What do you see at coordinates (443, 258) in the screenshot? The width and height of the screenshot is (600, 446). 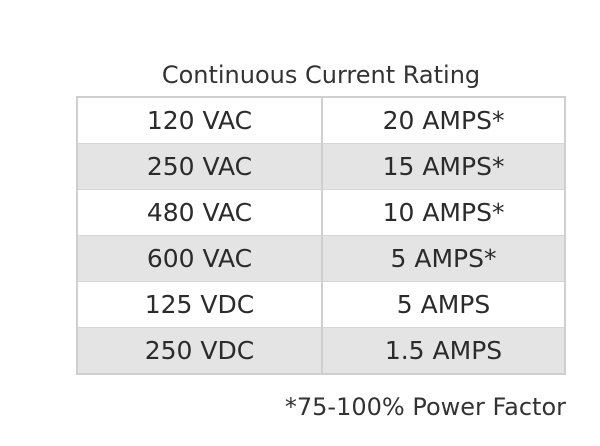 I see `current-cell: 5 AMPS*` at bounding box center [443, 258].